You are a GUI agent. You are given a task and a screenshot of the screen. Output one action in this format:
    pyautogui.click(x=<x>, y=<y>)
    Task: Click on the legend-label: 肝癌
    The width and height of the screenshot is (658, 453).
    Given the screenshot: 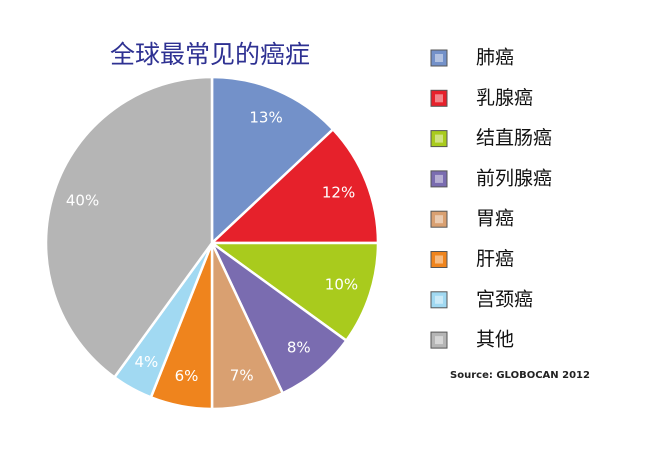 What is the action you would take?
    pyautogui.click(x=495, y=259)
    